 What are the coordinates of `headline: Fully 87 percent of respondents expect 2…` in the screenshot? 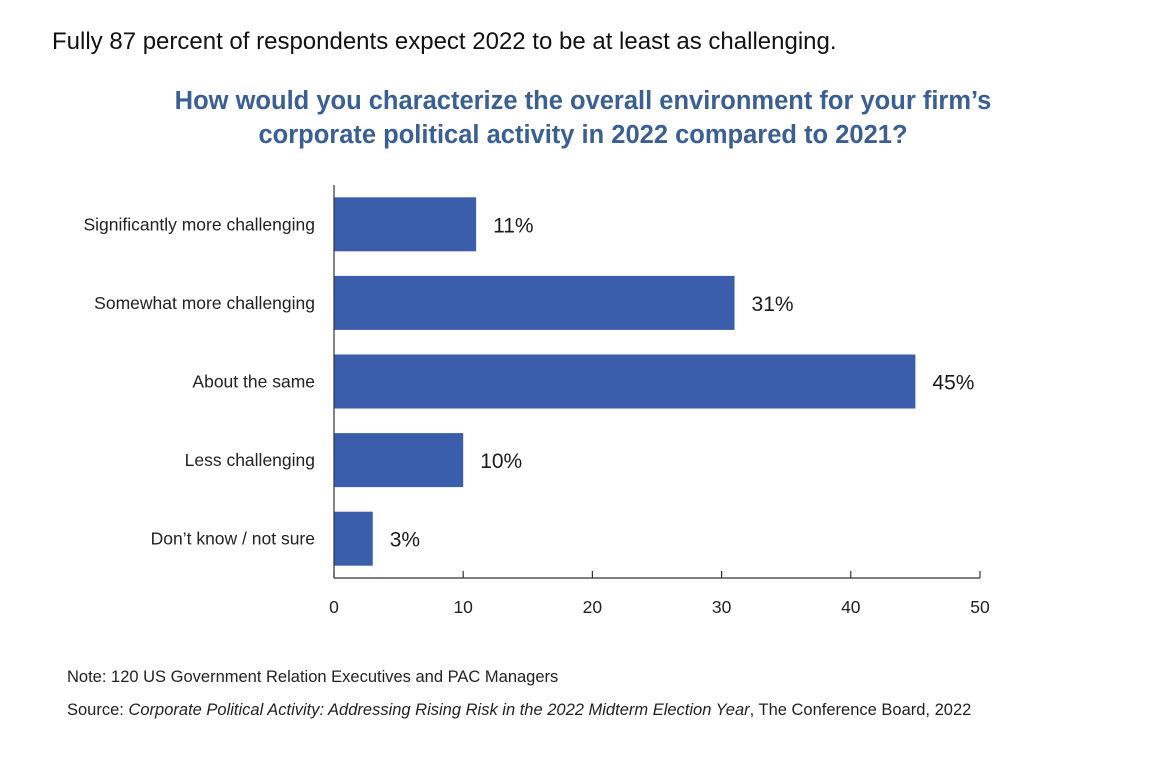 It's located at (444, 41).